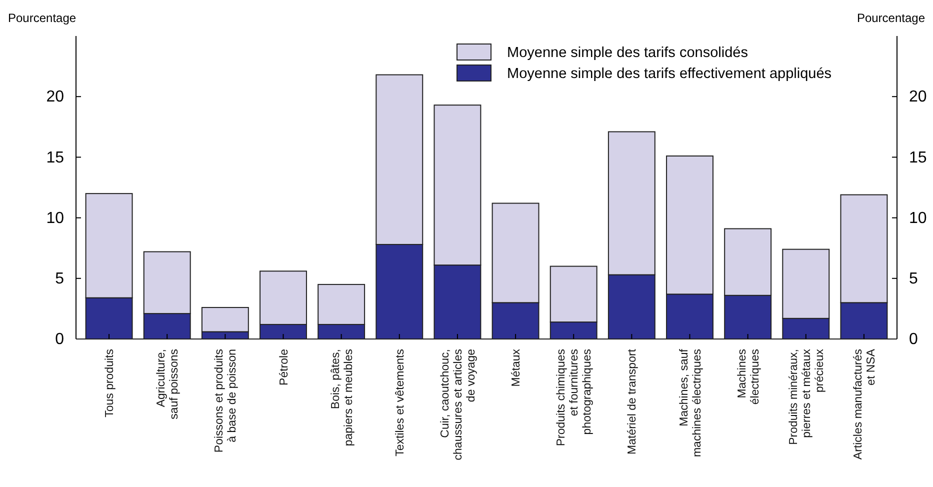  What do you see at coordinates (342, 397) in the screenshot?
I see `x-tick-label: Bois, pâtes, papiers et meubles` at bounding box center [342, 397].